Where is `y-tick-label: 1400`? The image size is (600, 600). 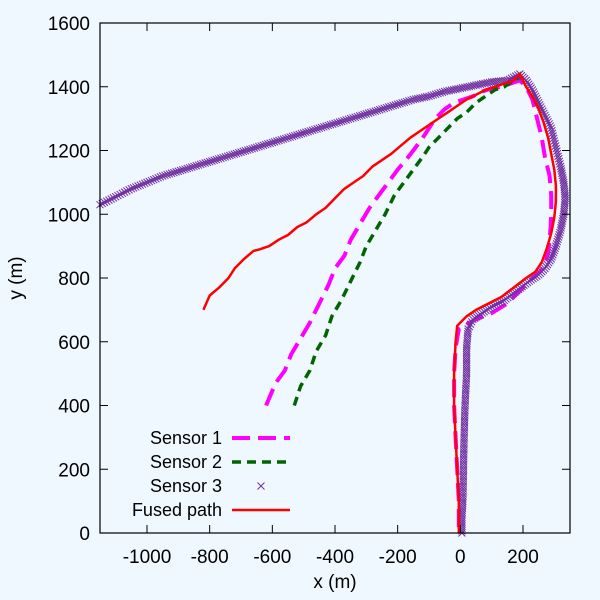
y-tick-label: 1400 is located at coordinates (69, 88).